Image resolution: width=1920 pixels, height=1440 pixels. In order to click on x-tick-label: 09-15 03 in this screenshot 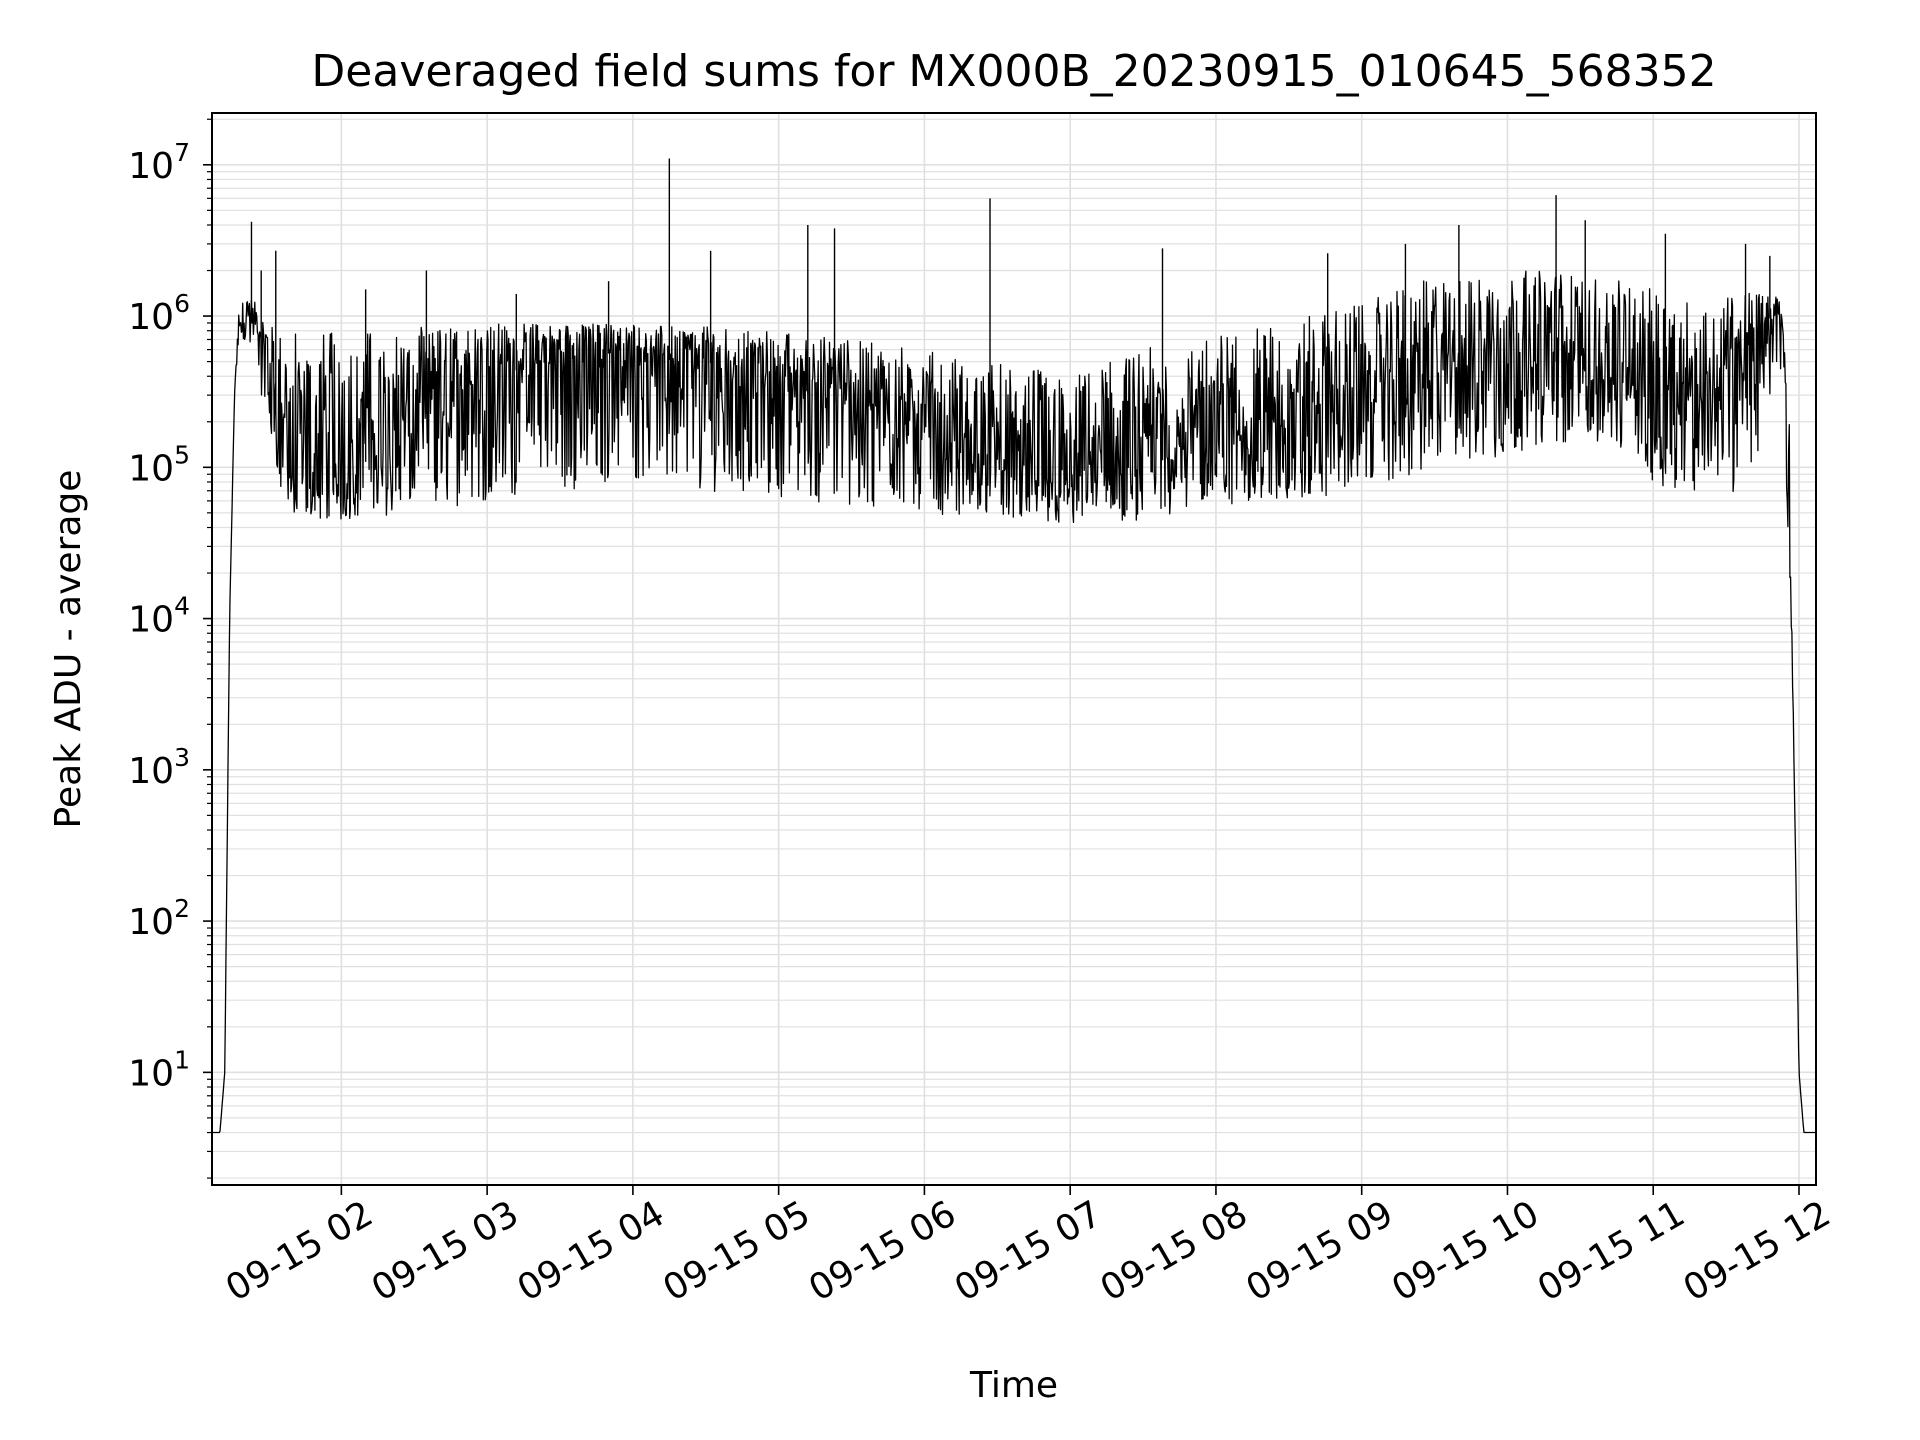, I will do `click(445, 1251)`.